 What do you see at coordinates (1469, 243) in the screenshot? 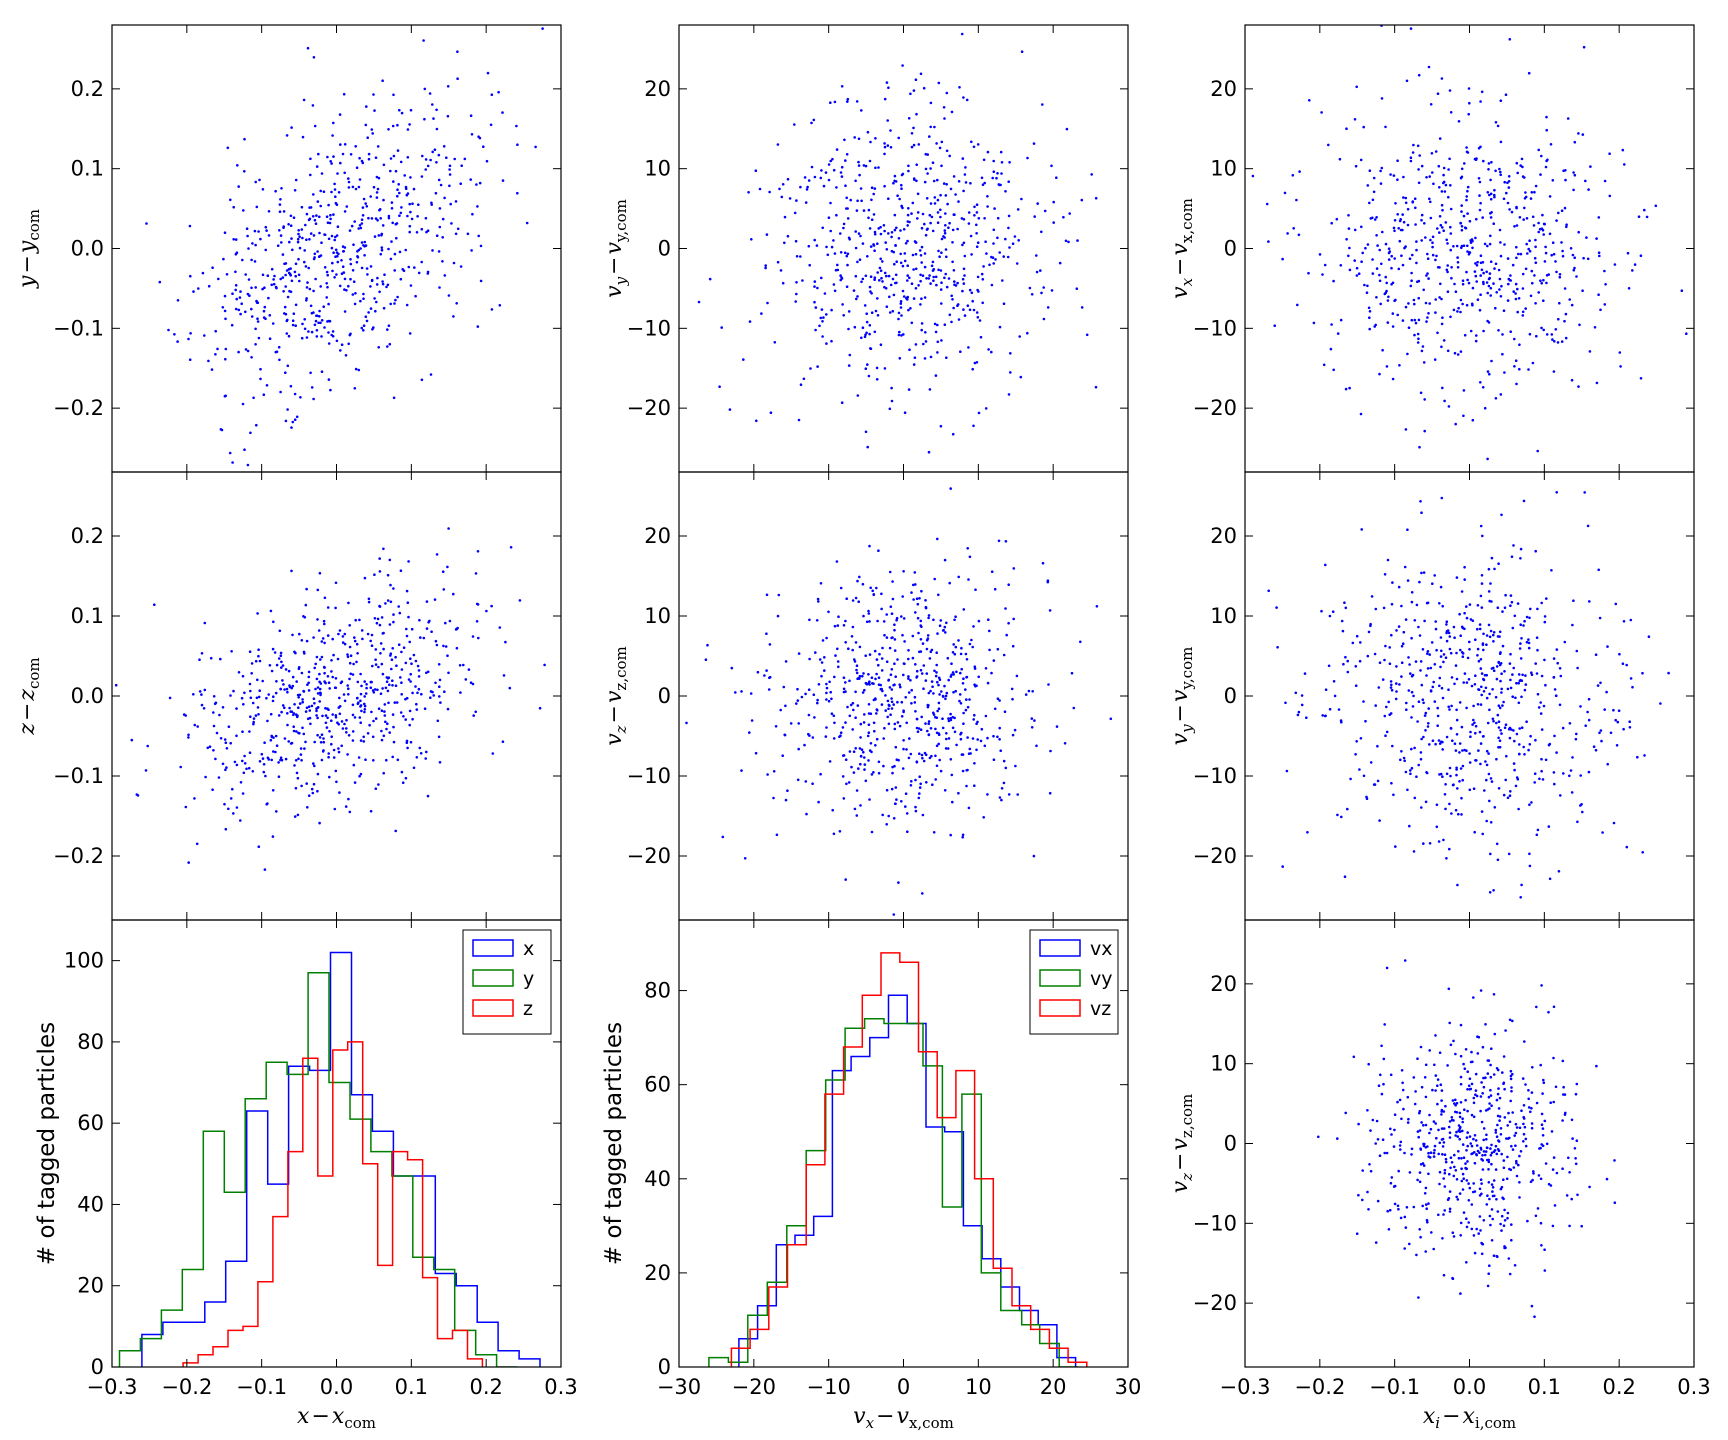
I see `scatter-points` at bounding box center [1469, 243].